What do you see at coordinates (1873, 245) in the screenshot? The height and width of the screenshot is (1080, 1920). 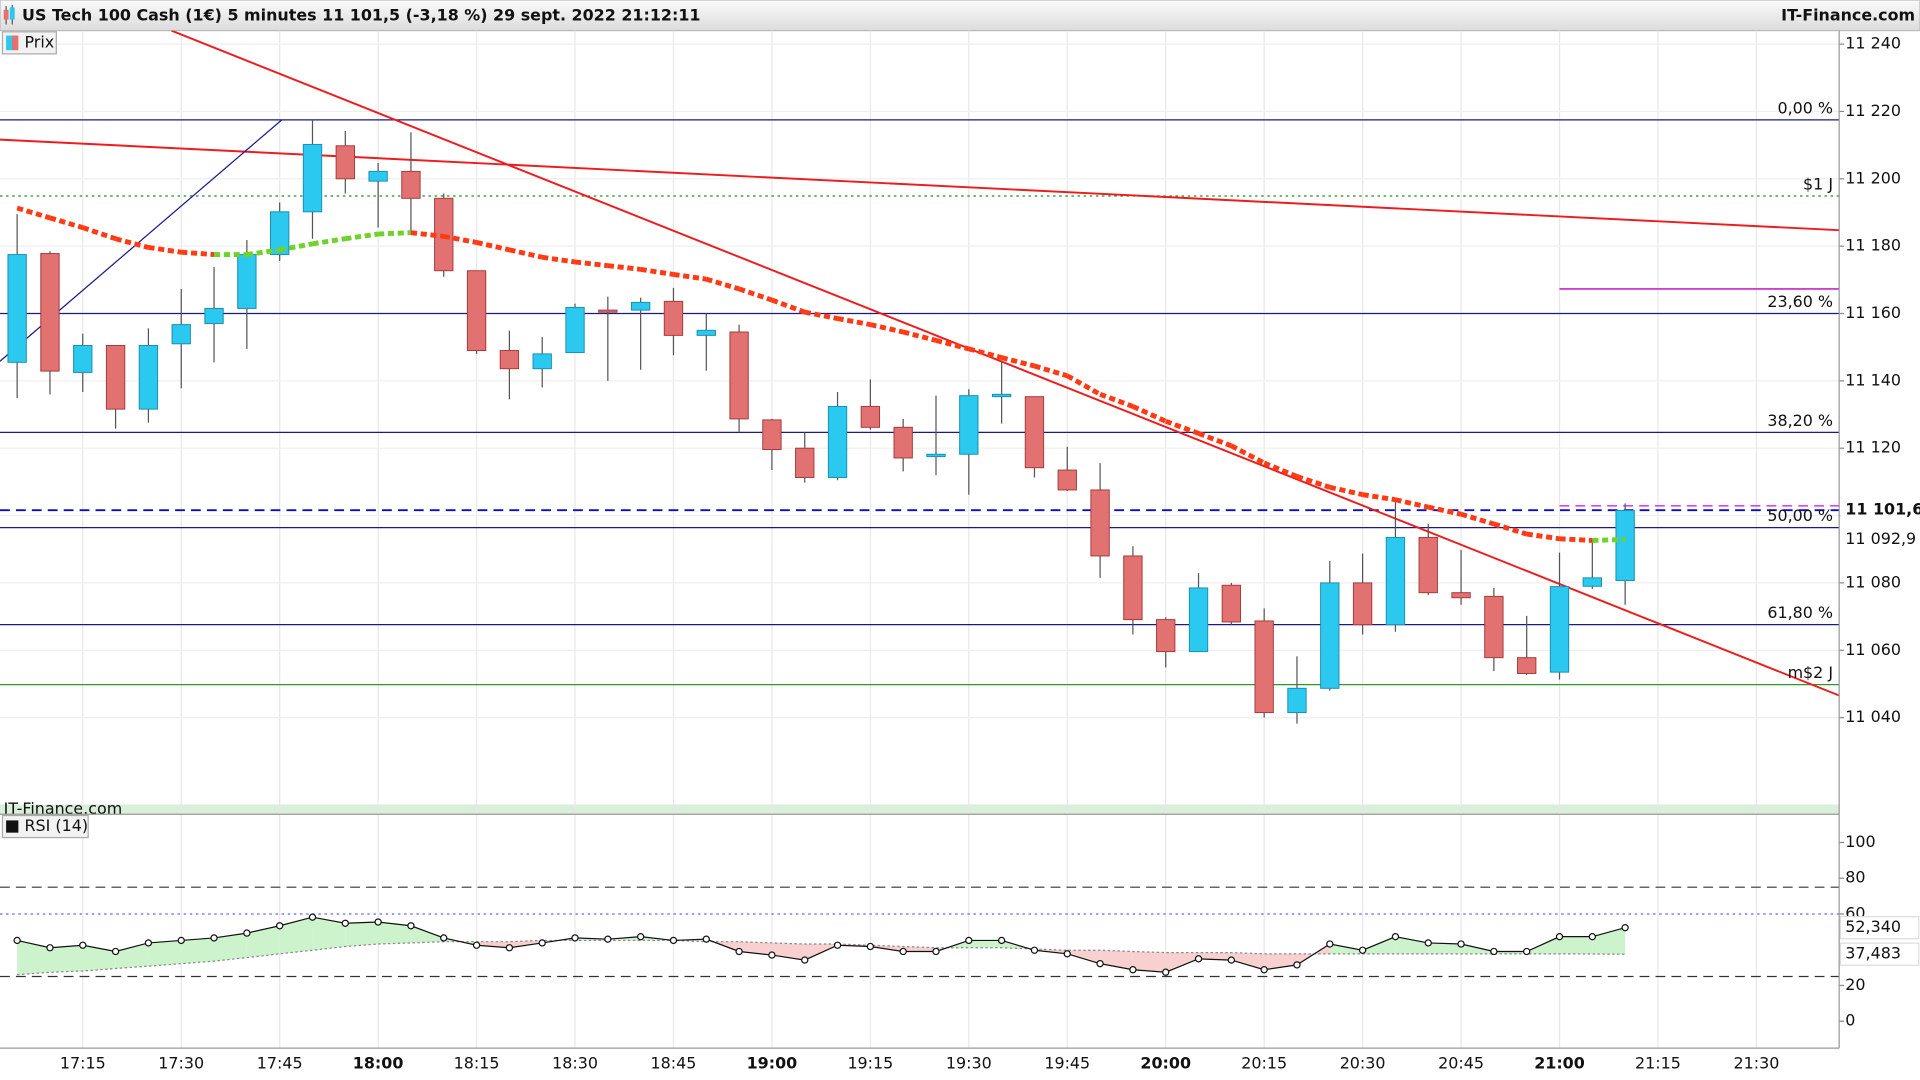 I see `y-tick-label: 11 180` at bounding box center [1873, 245].